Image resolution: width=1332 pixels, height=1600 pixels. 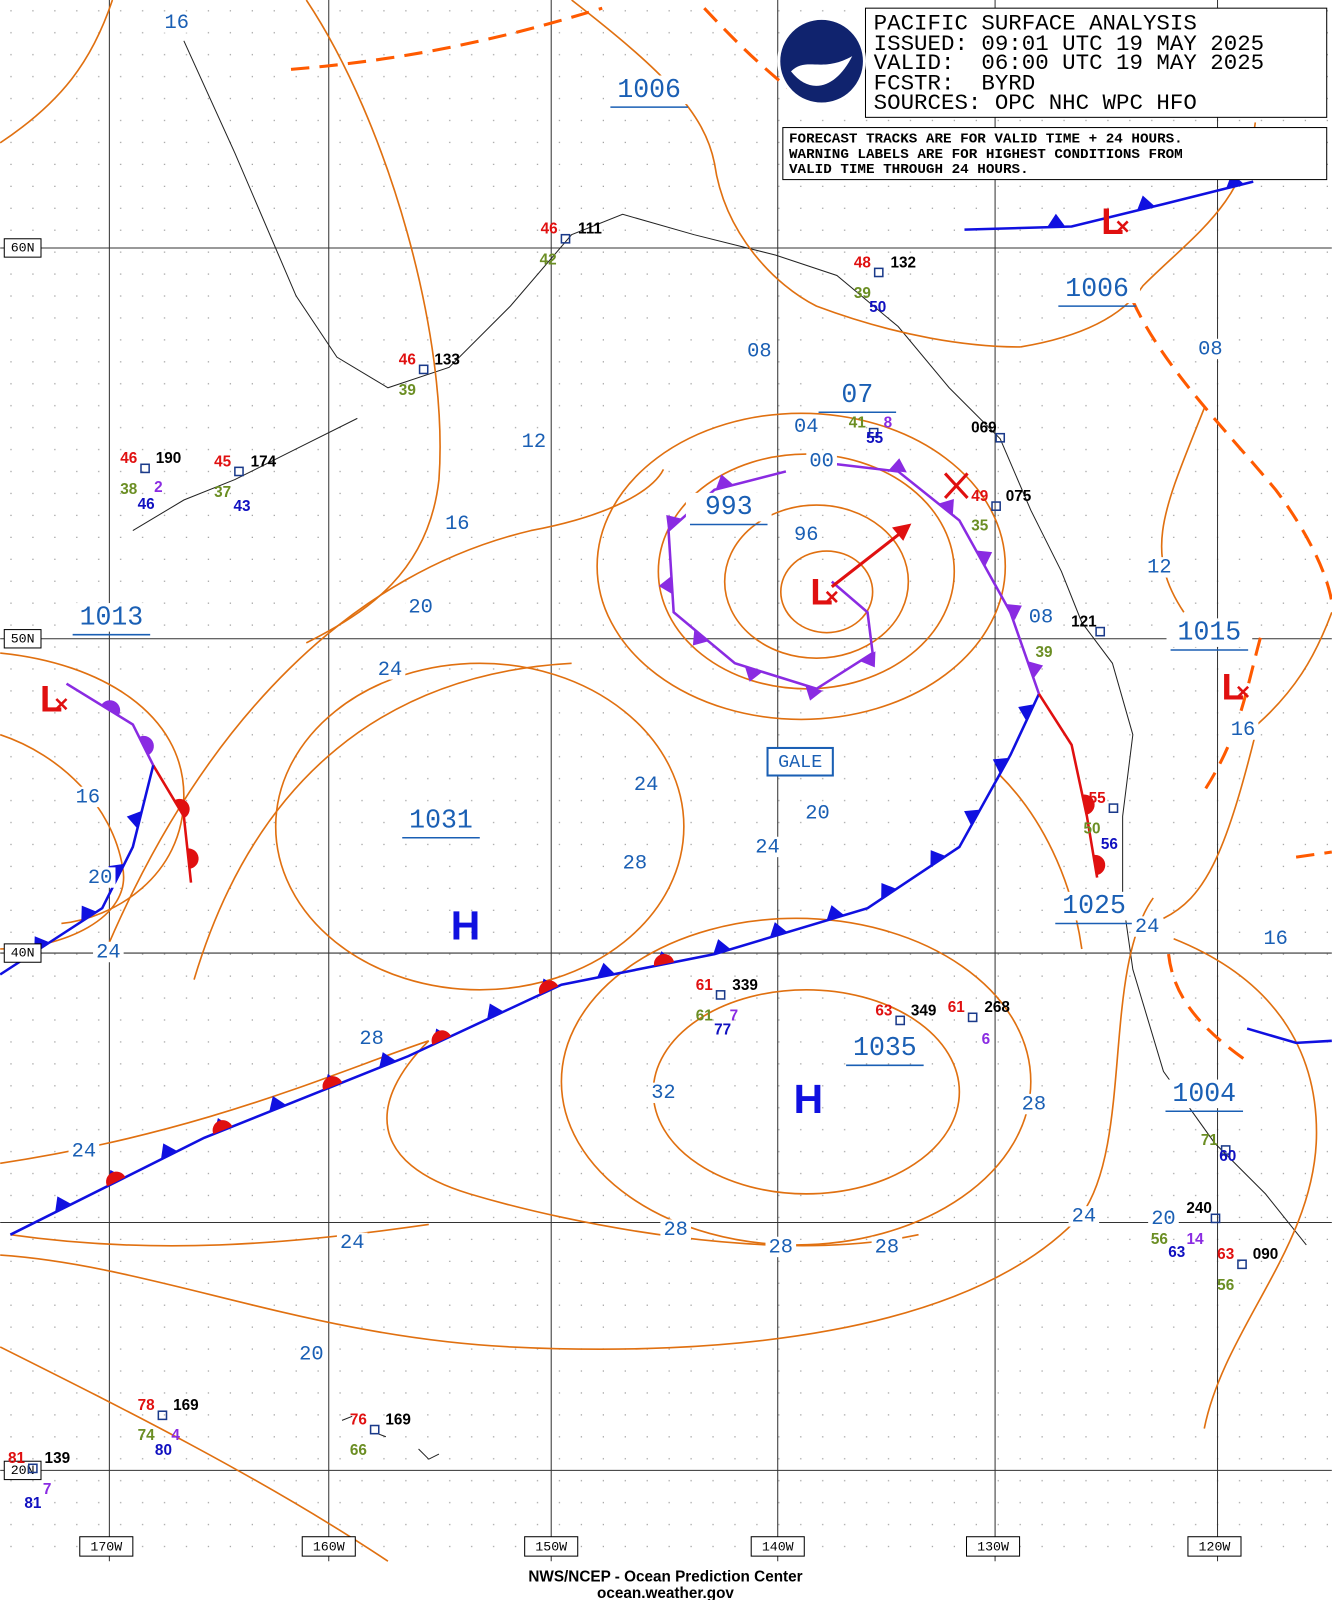 I want to click on station-reading: 8, so click(x=888, y=423).